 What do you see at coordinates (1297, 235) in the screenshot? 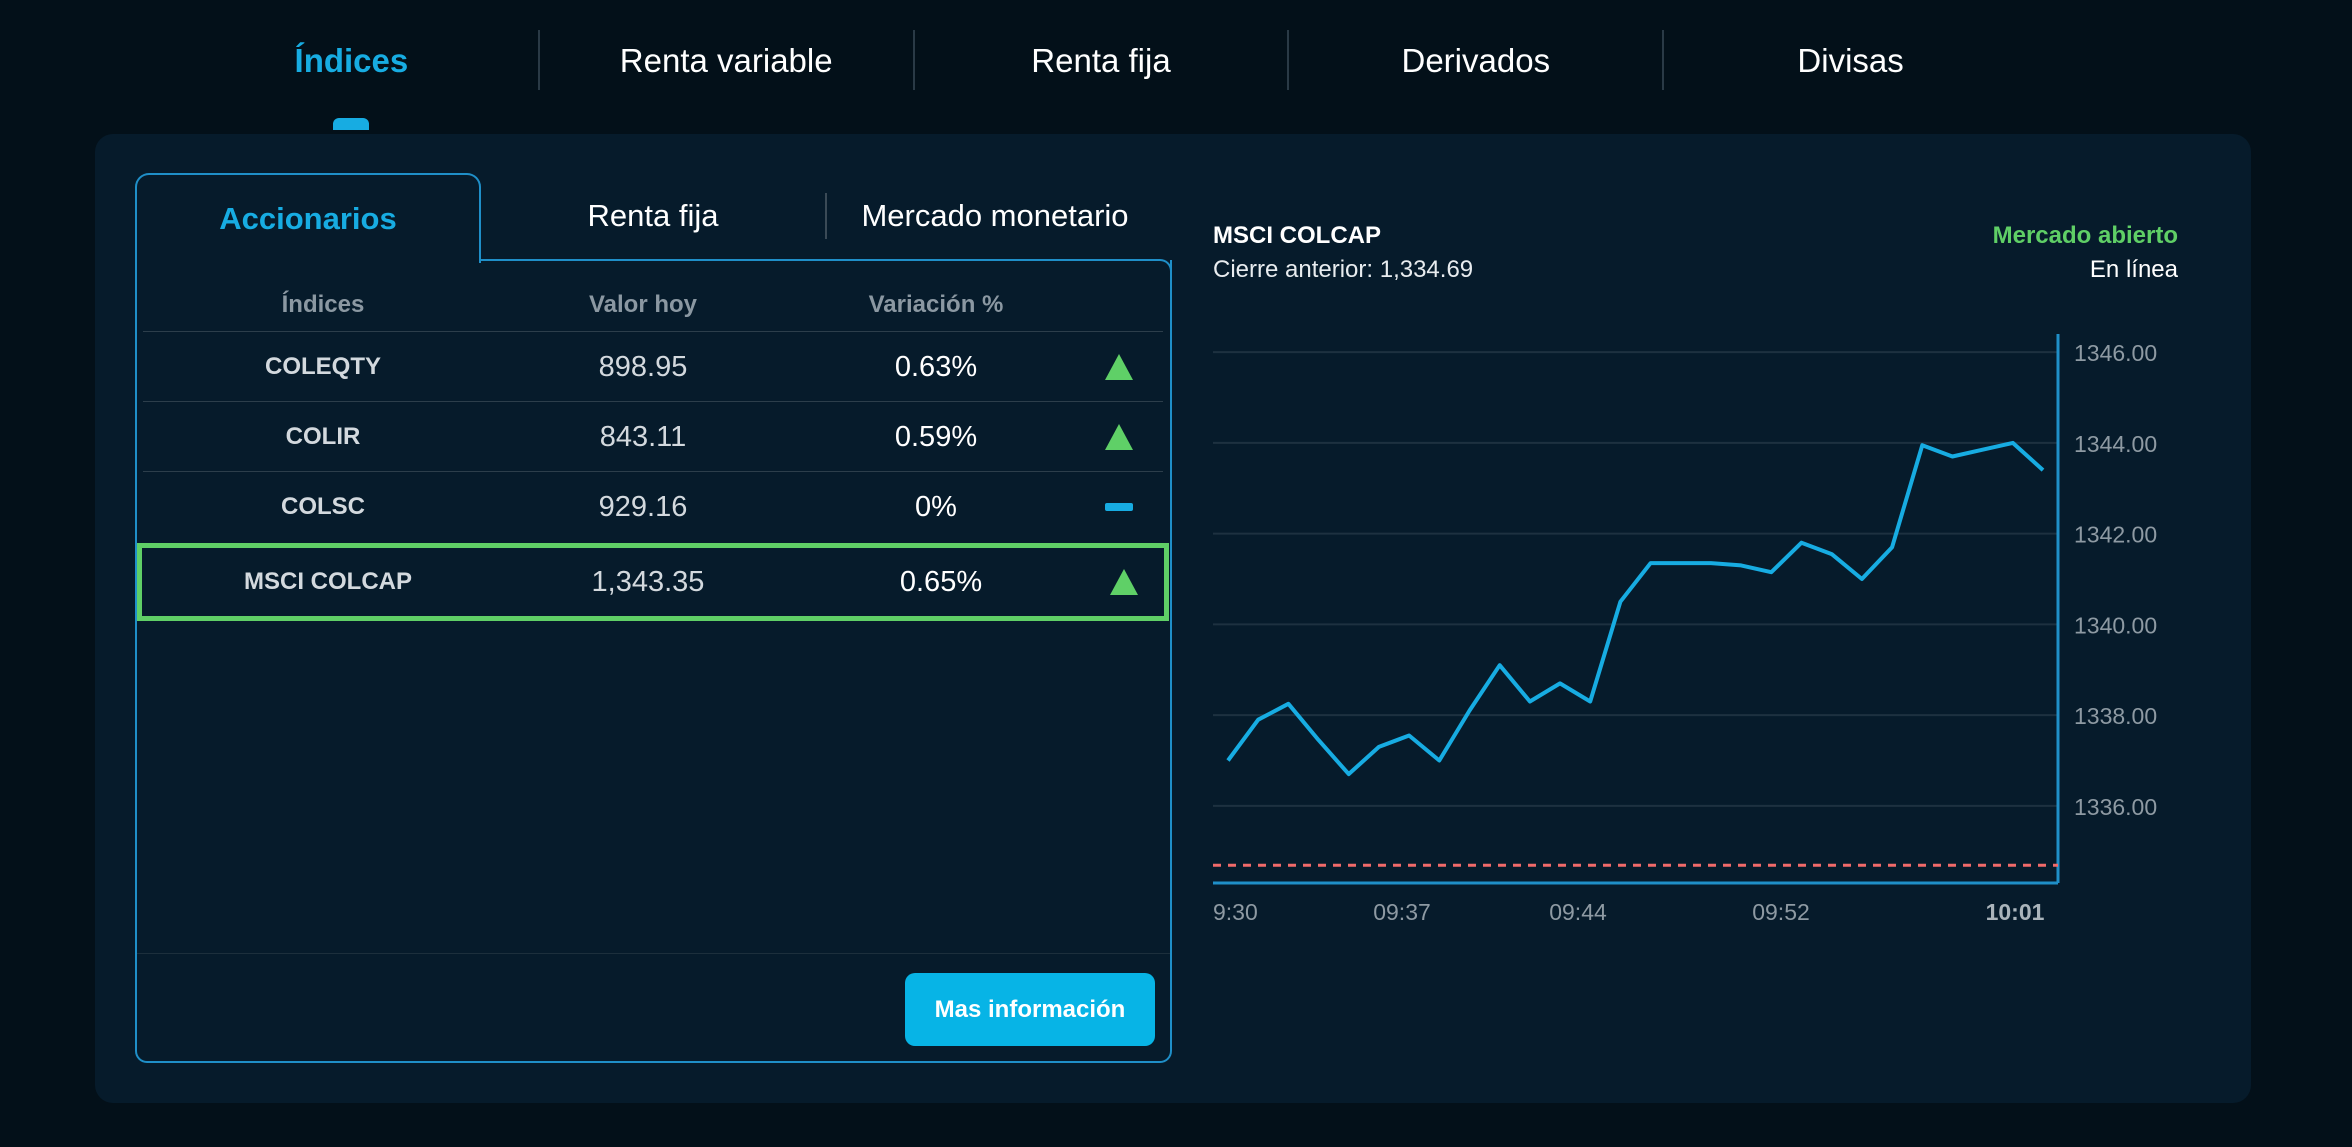
I see `chart-title: MSCI COLCAP` at bounding box center [1297, 235].